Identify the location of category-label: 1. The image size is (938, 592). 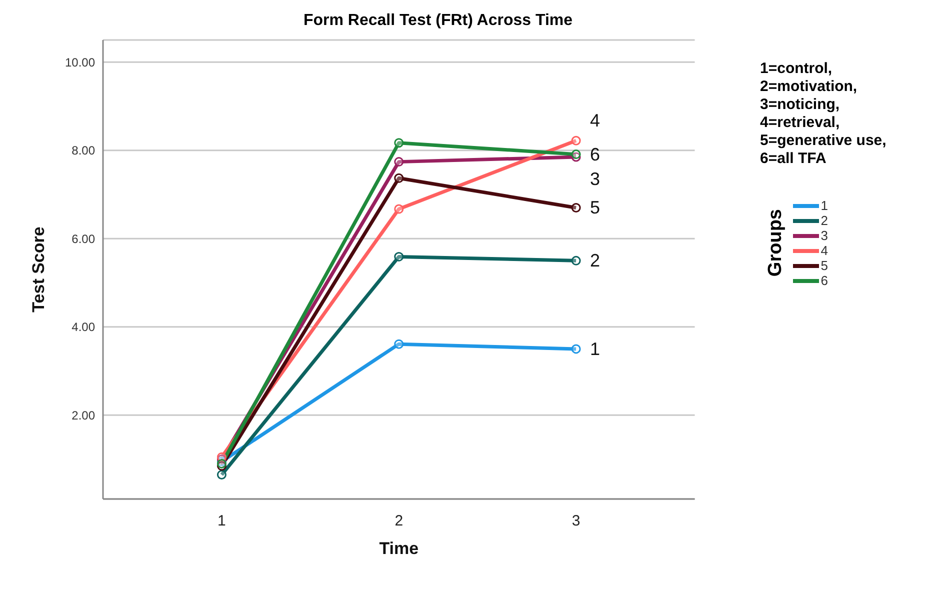
(595, 348).